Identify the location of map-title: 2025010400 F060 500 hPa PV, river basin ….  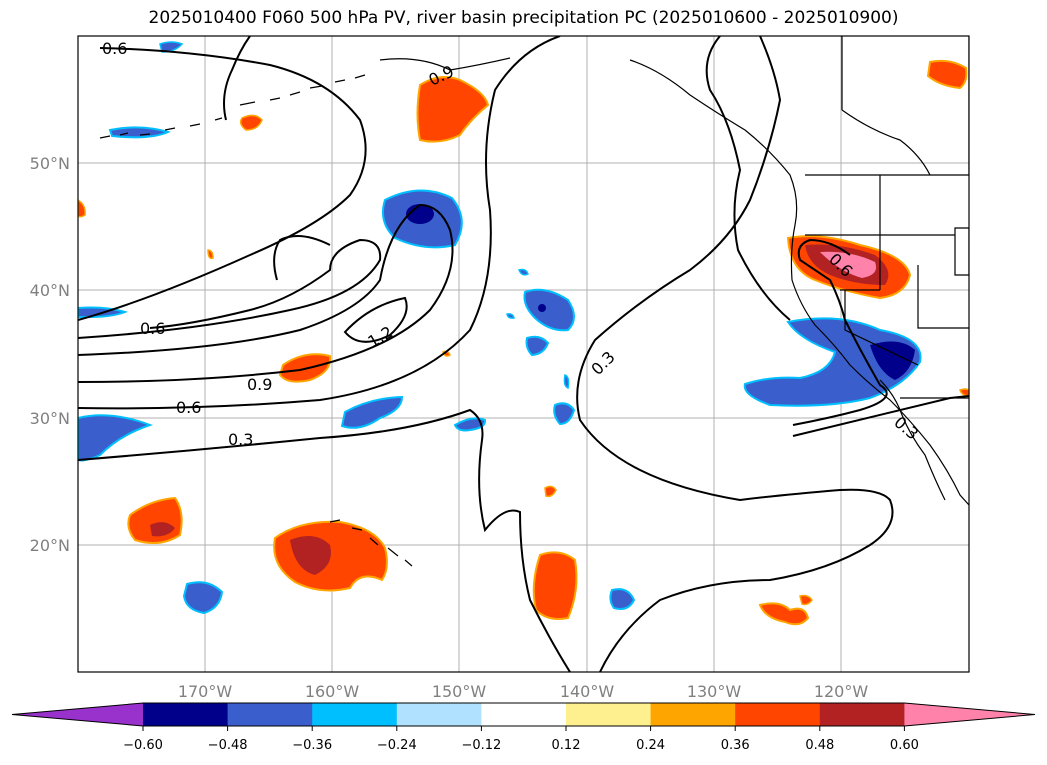
(523, 18).